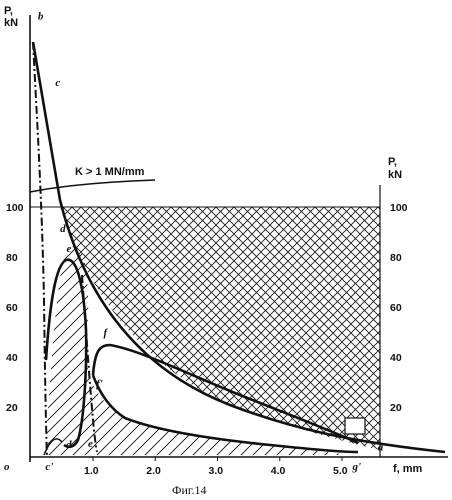 This screenshot has height=500, width=452. Describe the element at coordinates (153, 471) in the screenshot. I see `x-tick-2.0: 2.0` at that location.